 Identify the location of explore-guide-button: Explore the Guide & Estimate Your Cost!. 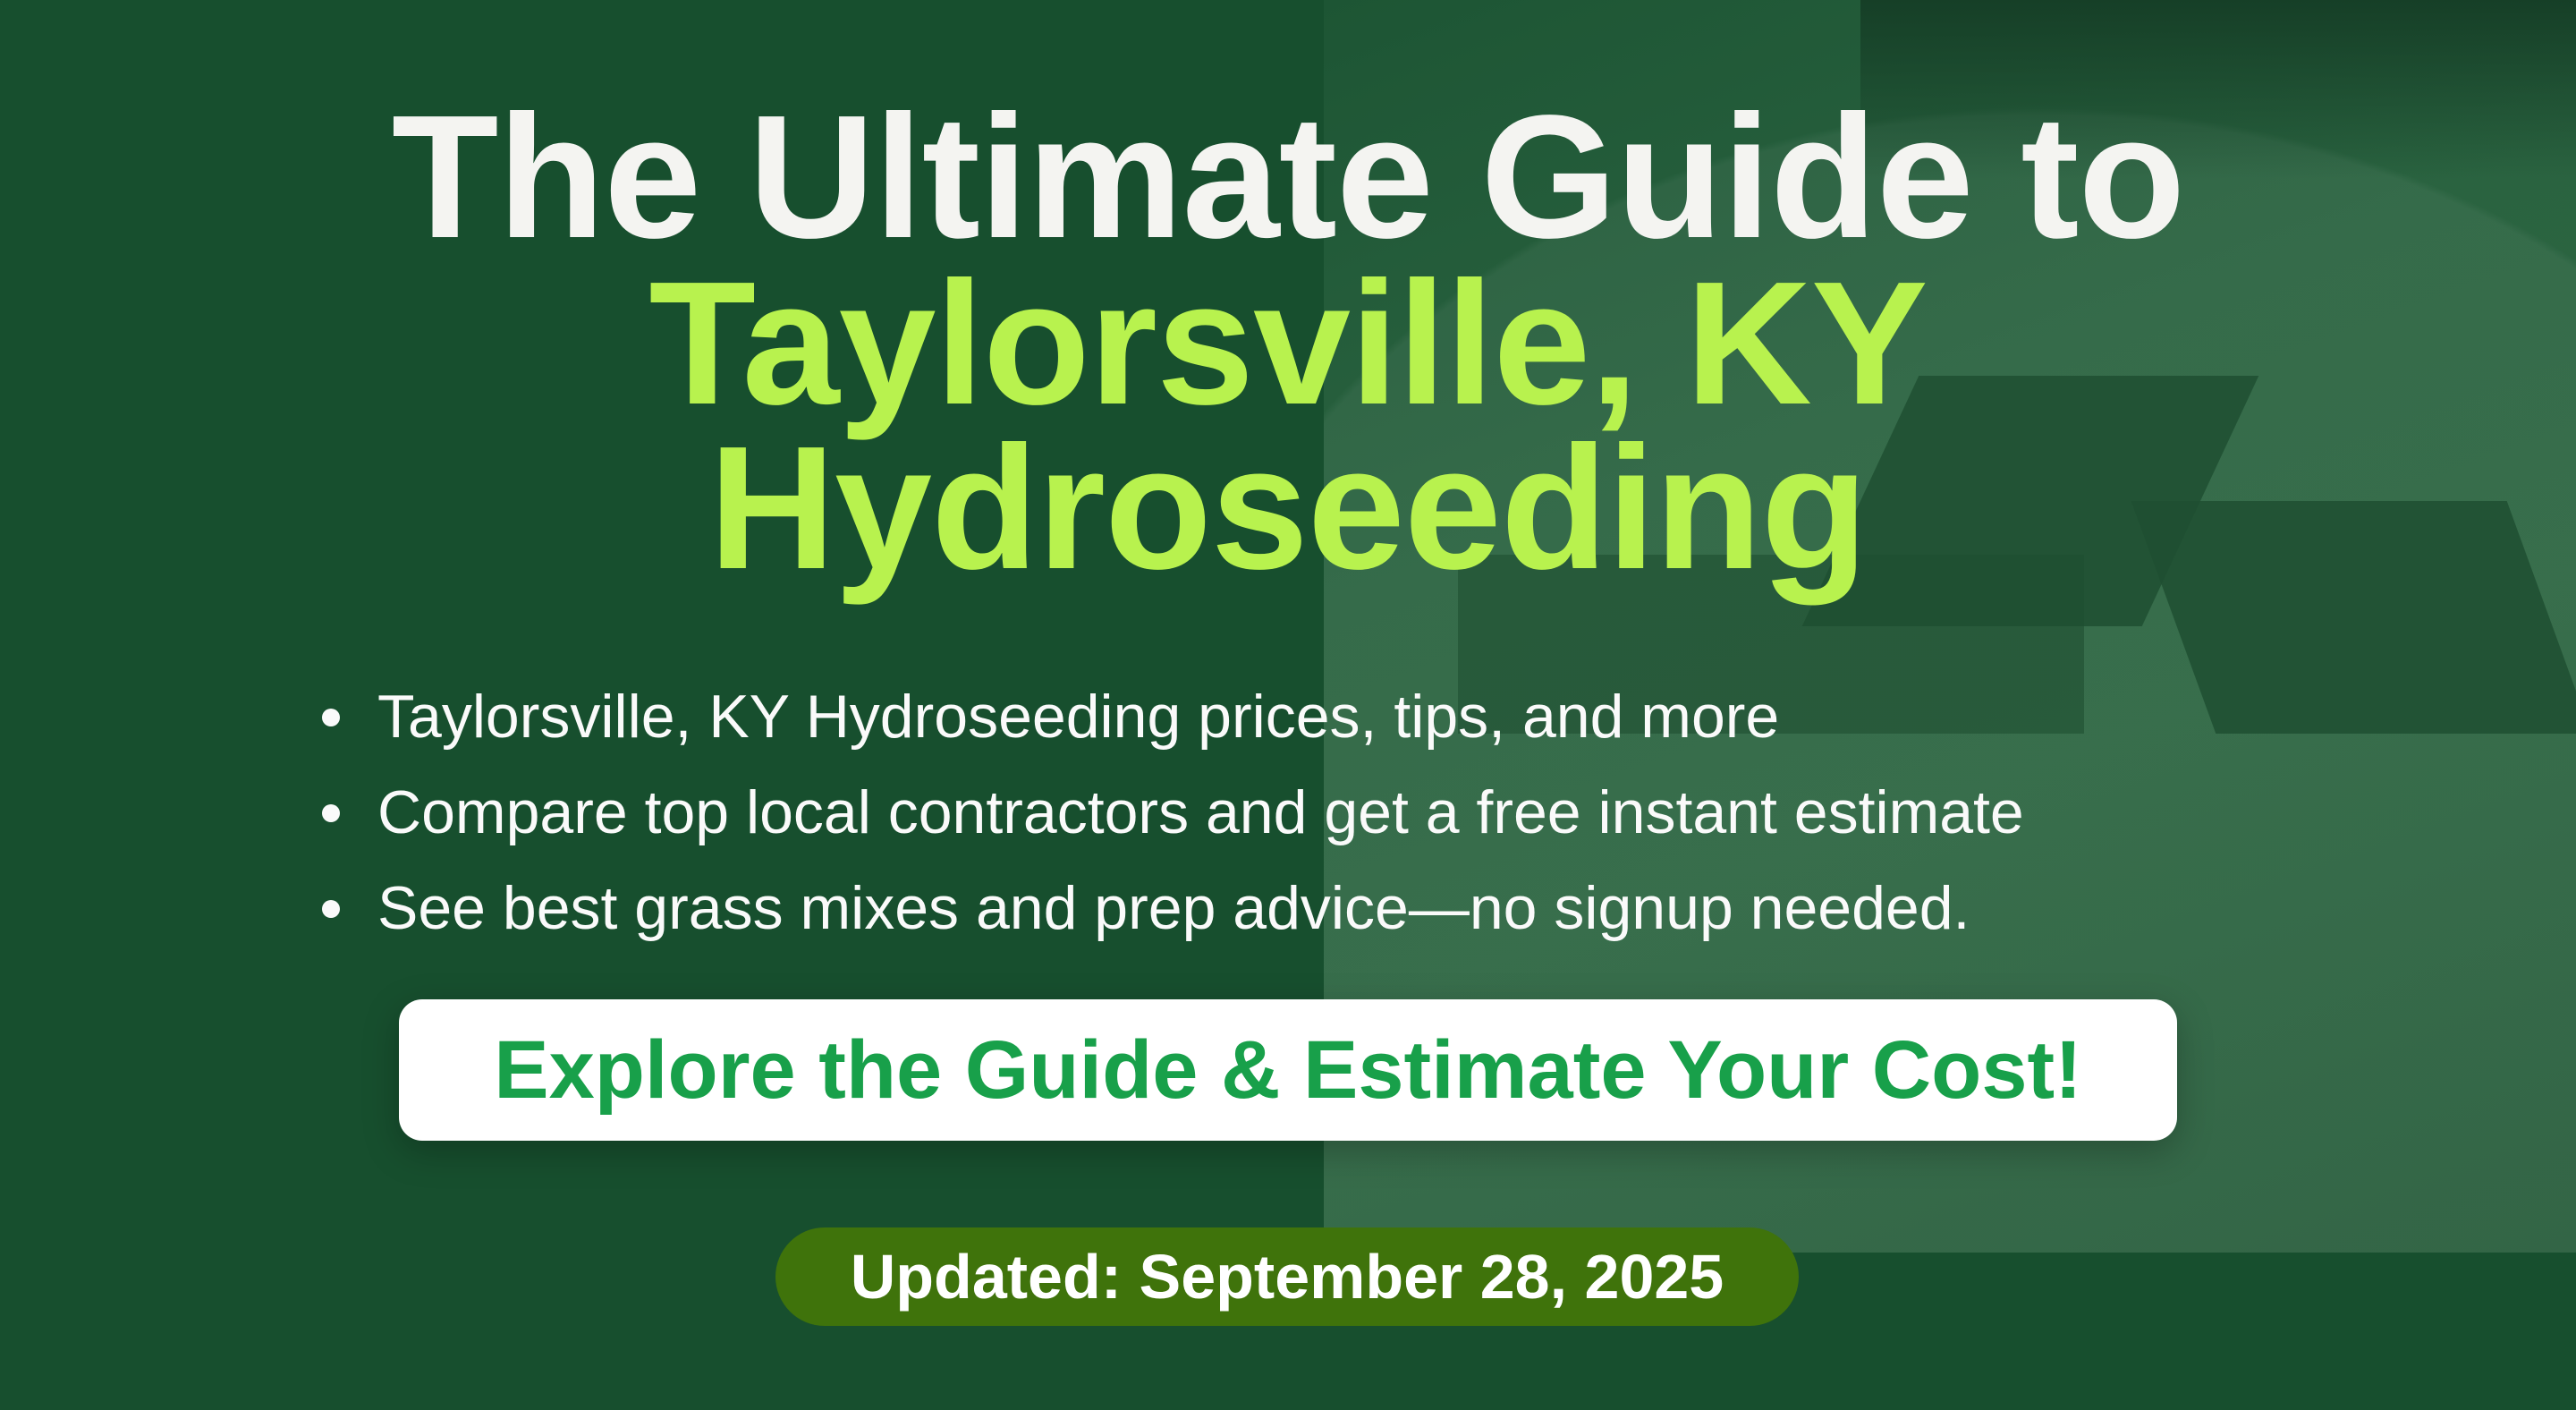
(1288, 1070).